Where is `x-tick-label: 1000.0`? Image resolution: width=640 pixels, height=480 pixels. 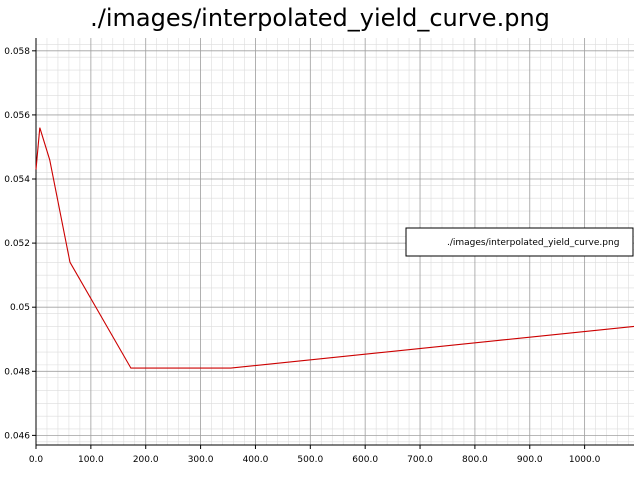 x-tick-label: 1000.0 is located at coordinates (585, 460).